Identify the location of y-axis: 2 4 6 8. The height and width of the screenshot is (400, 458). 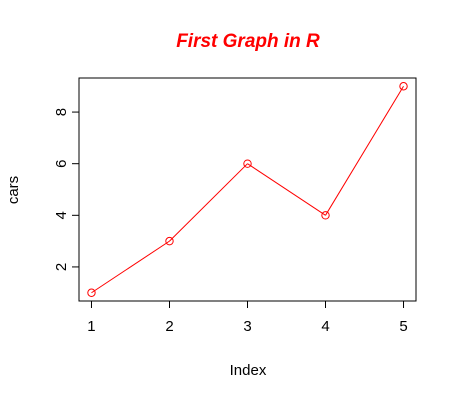
(66, 189).